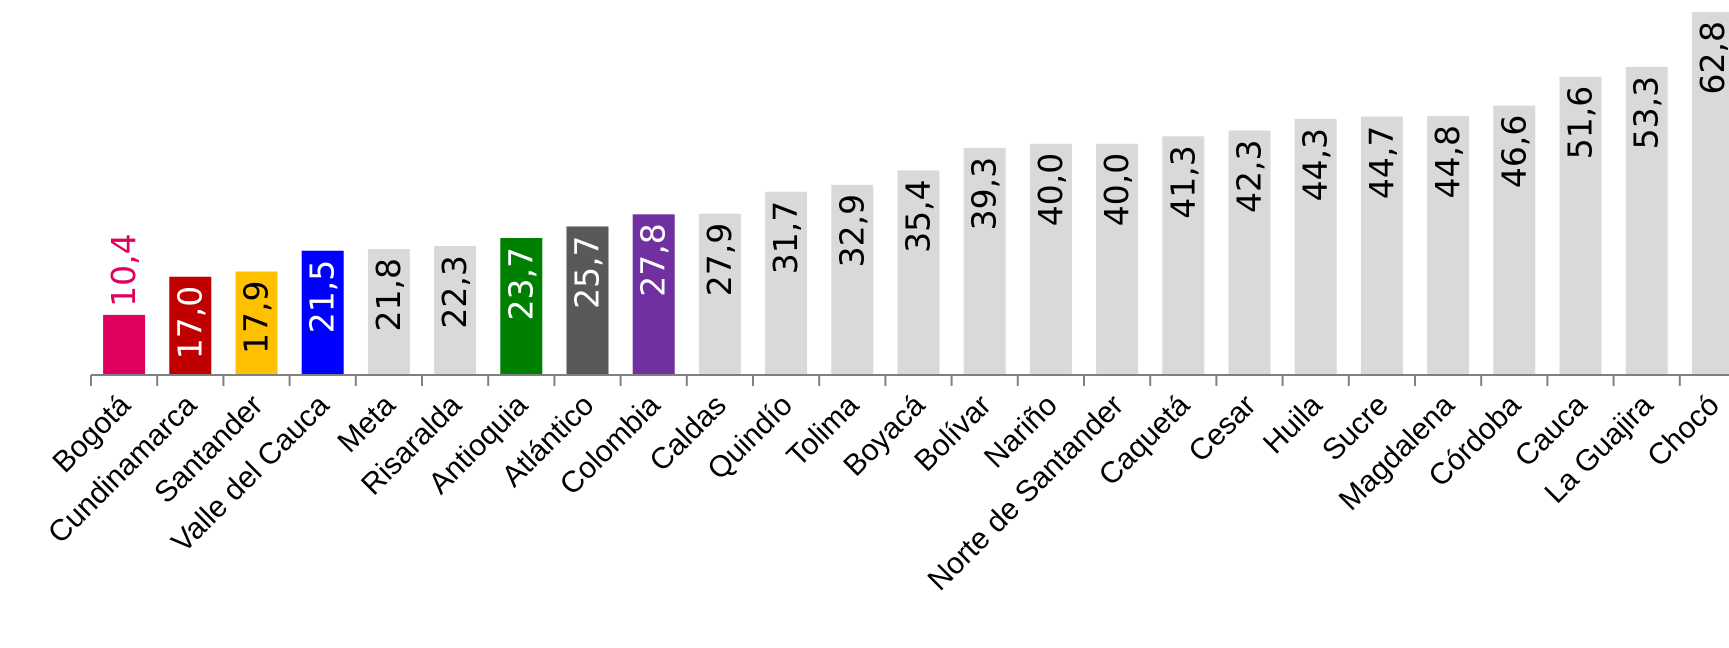 The height and width of the screenshot is (648, 1729). Describe the element at coordinates (1710, 193) in the screenshot. I see `bar-chocó` at that location.